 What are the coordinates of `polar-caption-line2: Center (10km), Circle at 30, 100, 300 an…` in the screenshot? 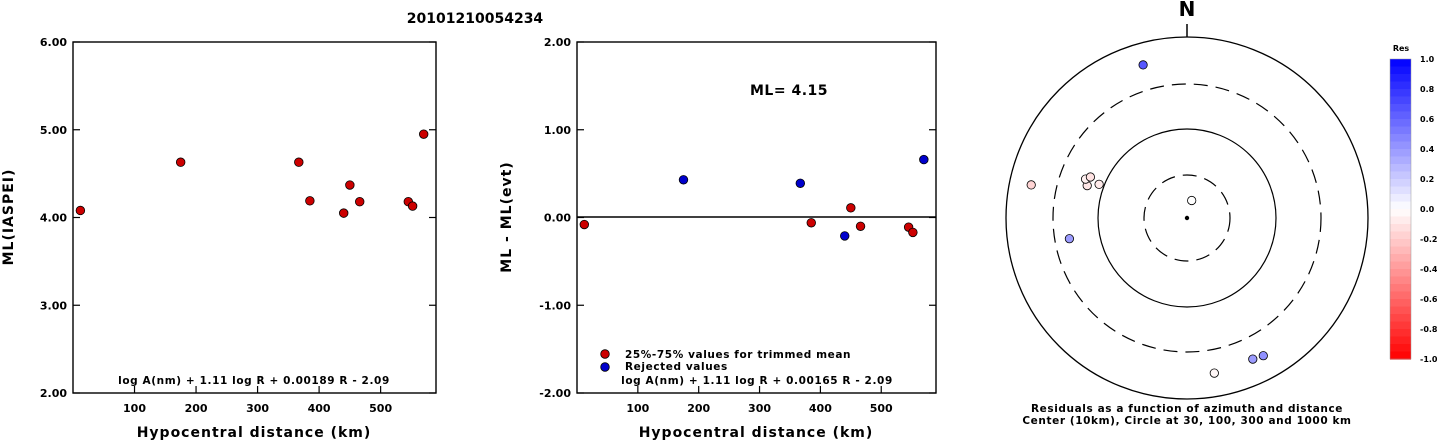 It's located at (1186, 421).